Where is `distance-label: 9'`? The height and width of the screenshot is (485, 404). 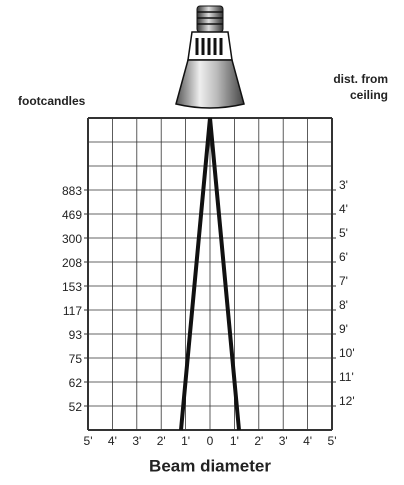
distance-label: 9' is located at coordinates (343, 329).